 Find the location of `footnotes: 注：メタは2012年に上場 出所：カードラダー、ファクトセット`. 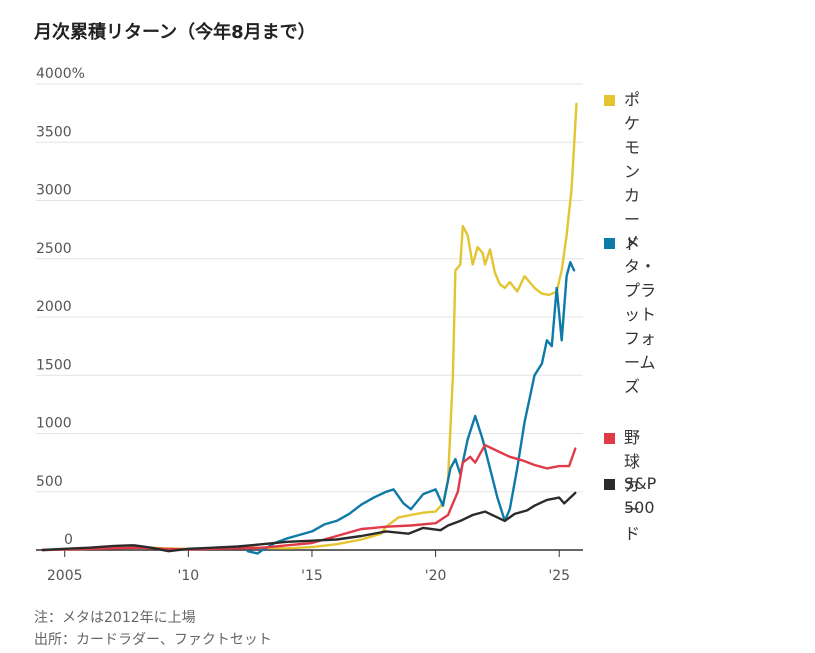

footnotes: 注：メタは2012年に上場 出所：カードラダー、ファクトセット is located at coordinates (153, 629).